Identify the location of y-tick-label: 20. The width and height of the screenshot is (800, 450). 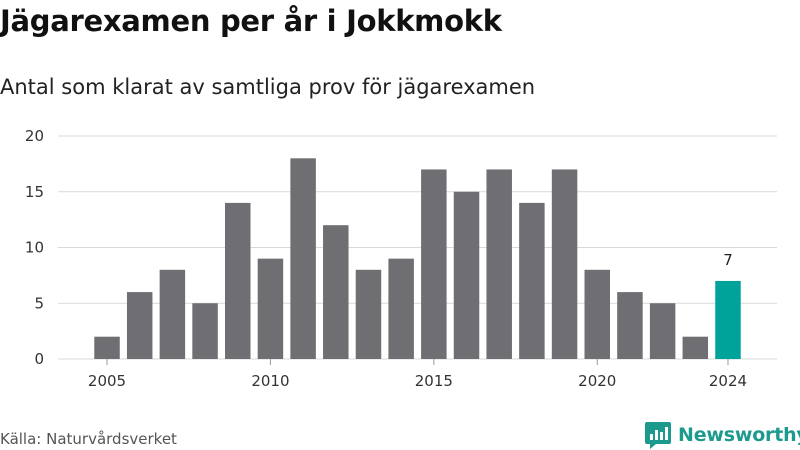
(34, 136).